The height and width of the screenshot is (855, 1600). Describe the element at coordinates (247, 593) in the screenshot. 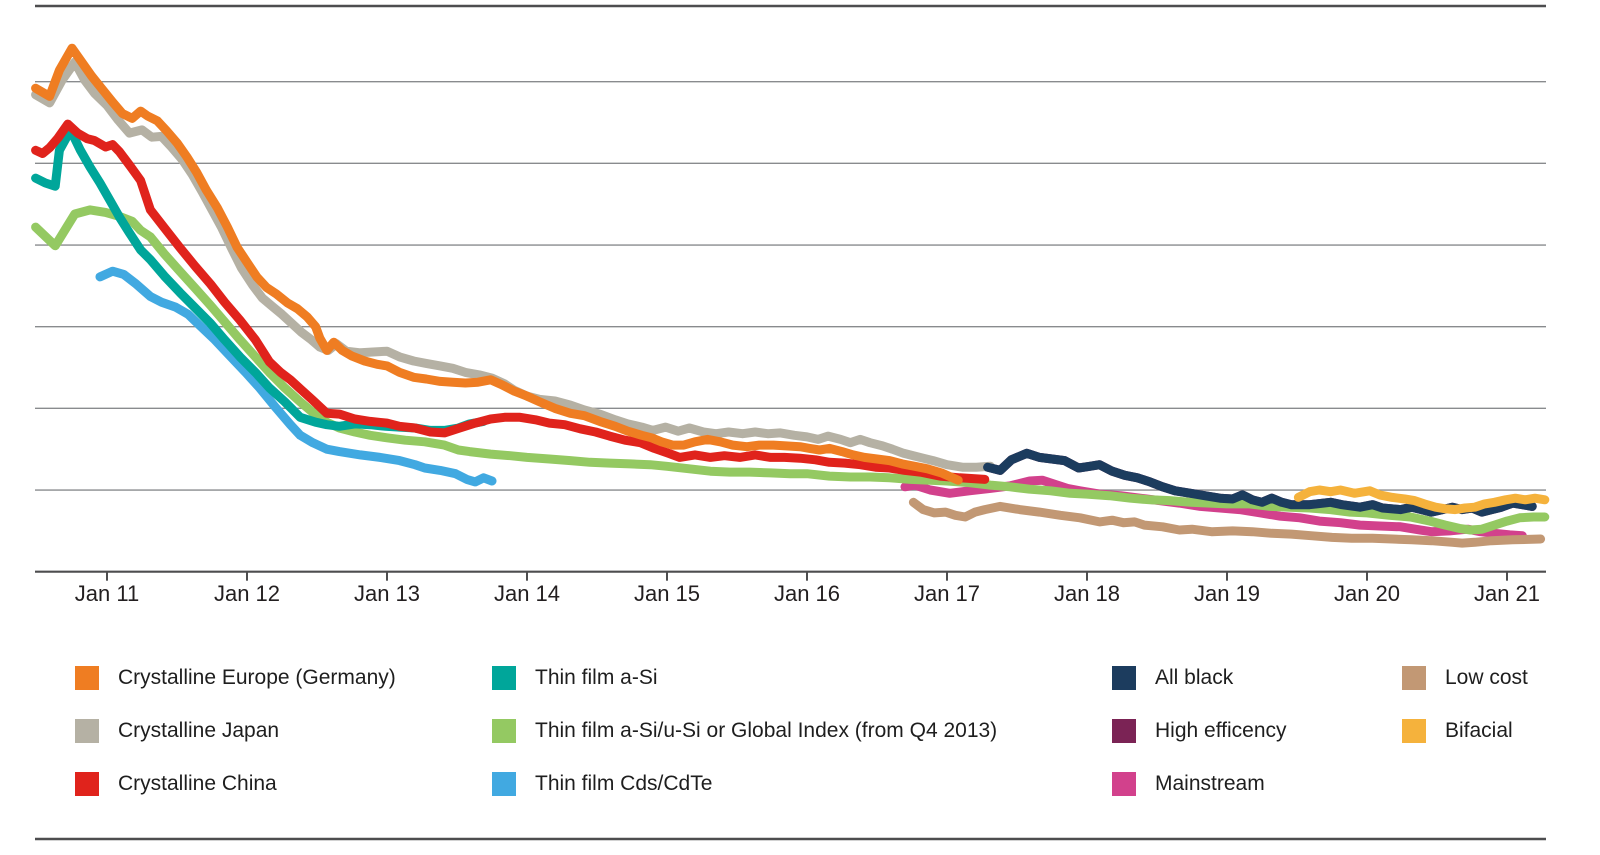

I see `x-axis-tick-label: Jan 12` at that location.